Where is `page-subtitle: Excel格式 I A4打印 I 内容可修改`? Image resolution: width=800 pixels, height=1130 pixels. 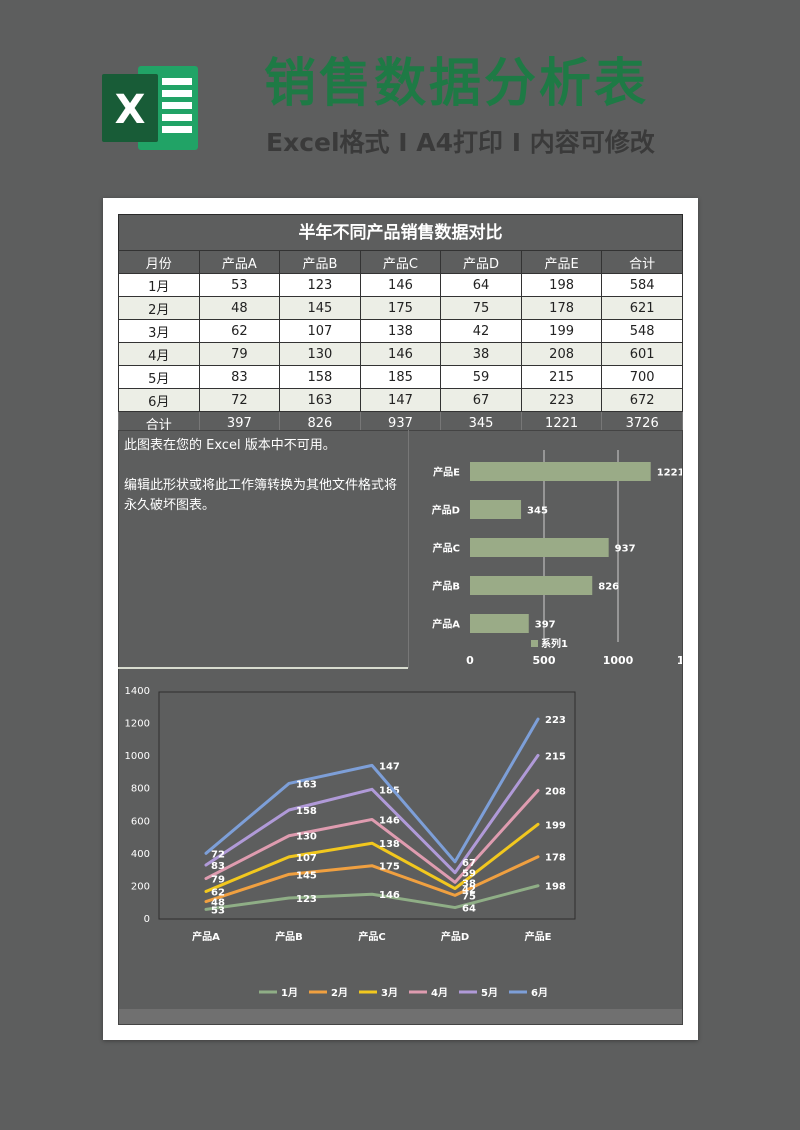
page-subtitle: Excel格式 I A4打印 I 内容可修改 is located at coordinates (460, 142).